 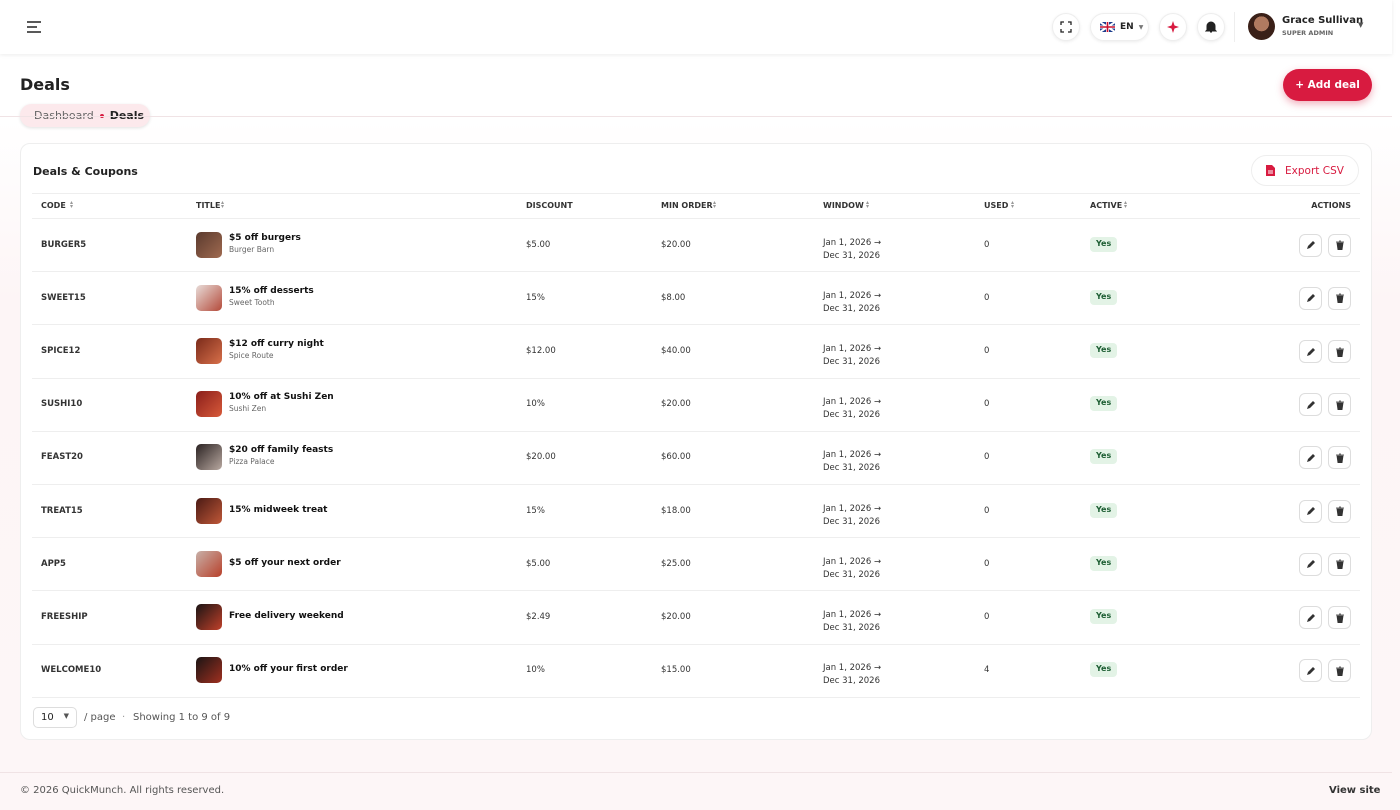 What do you see at coordinates (535, 297) in the screenshot?
I see `discount: 15%` at bounding box center [535, 297].